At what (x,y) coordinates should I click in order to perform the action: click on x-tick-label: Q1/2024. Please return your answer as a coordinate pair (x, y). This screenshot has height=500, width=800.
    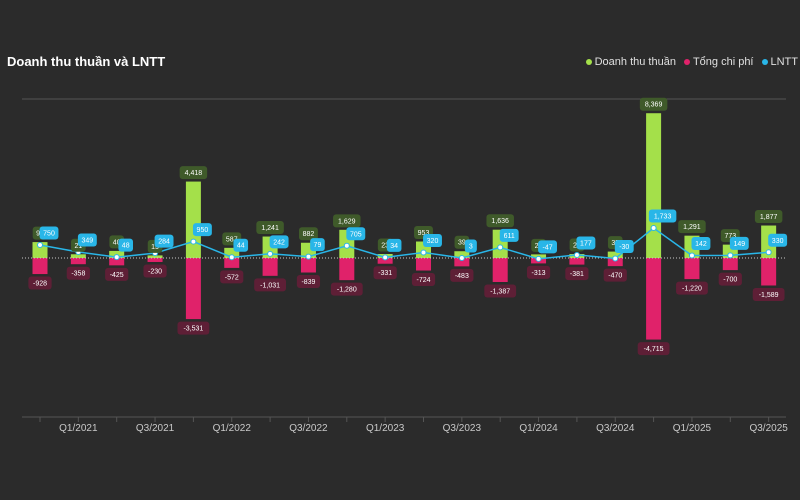
    Looking at the image, I should click on (538, 428).